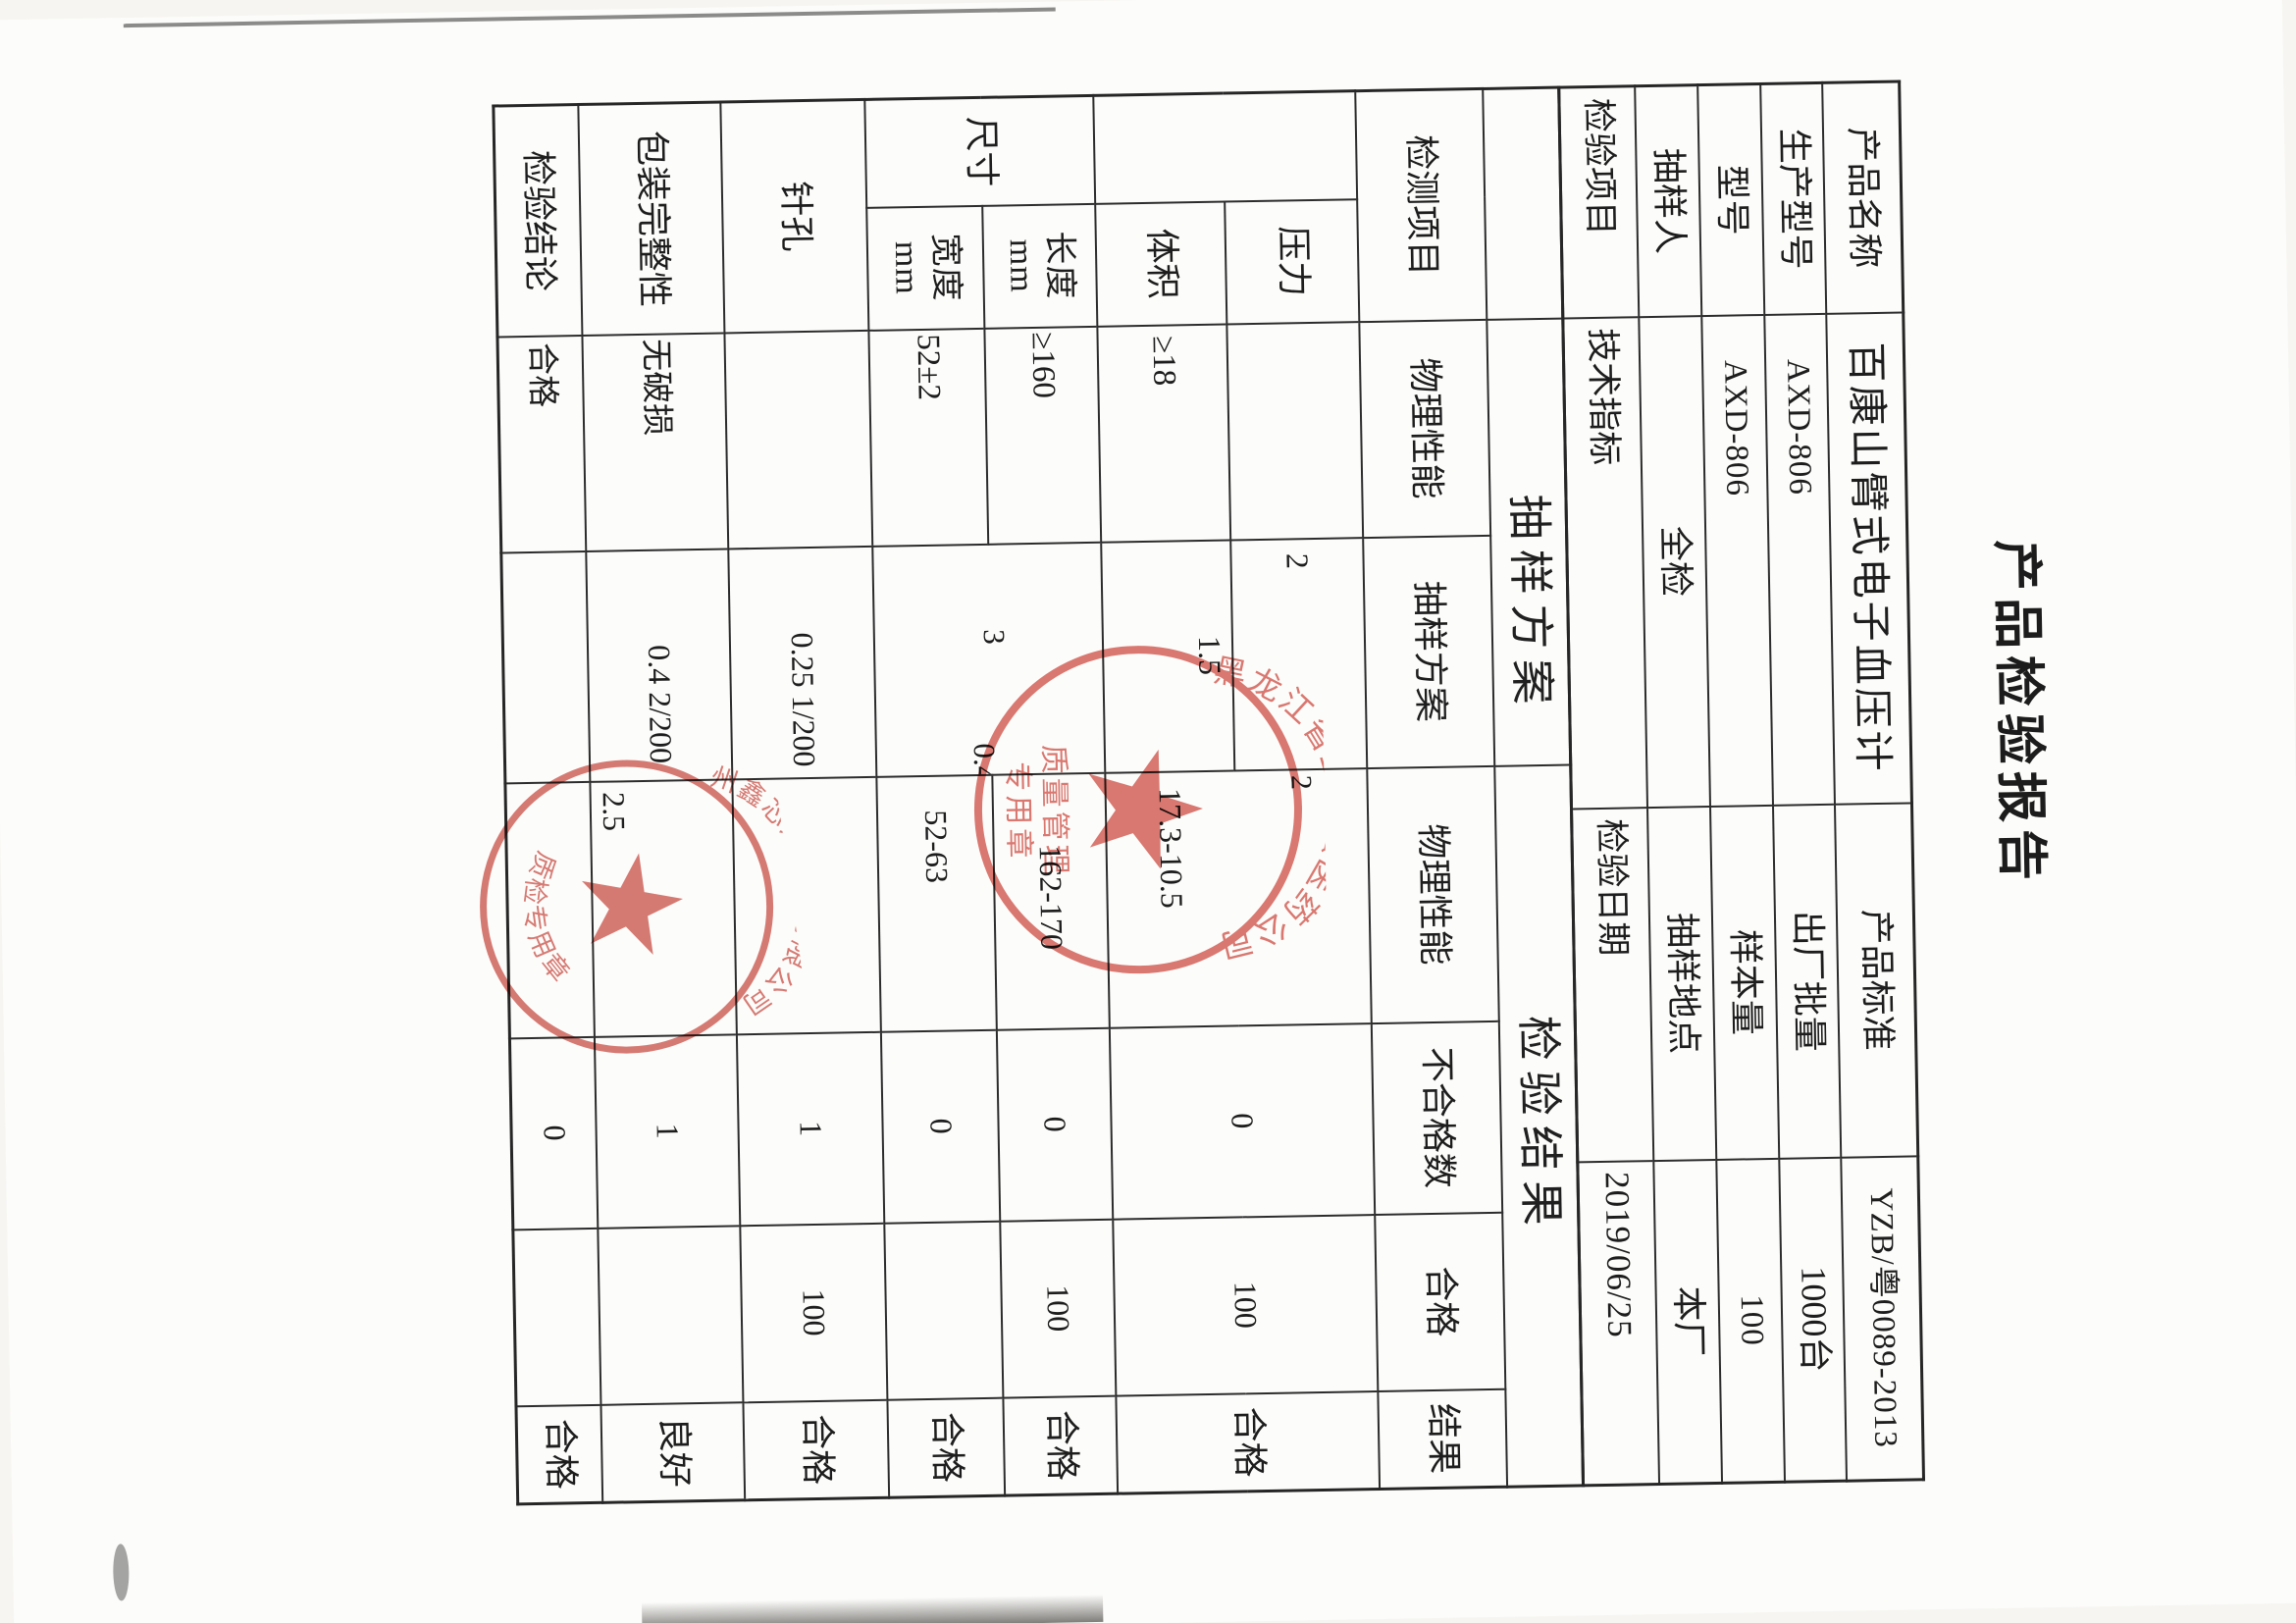  What do you see at coordinates (1813, 1320) in the screenshot?
I see `value-factory-batch: 1000台` at bounding box center [1813, 1320].